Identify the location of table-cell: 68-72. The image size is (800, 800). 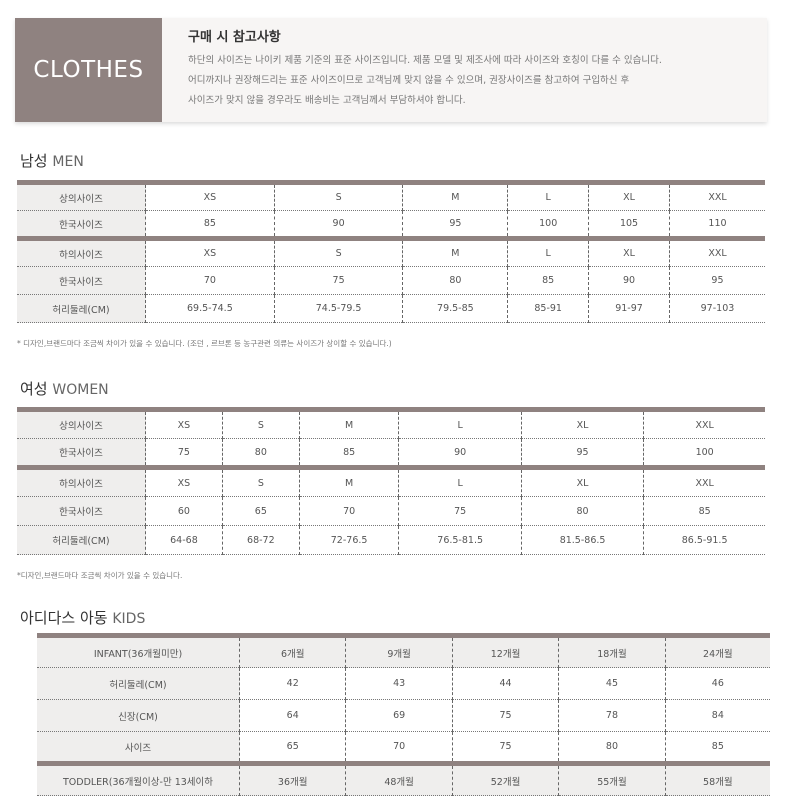
(260, 540).